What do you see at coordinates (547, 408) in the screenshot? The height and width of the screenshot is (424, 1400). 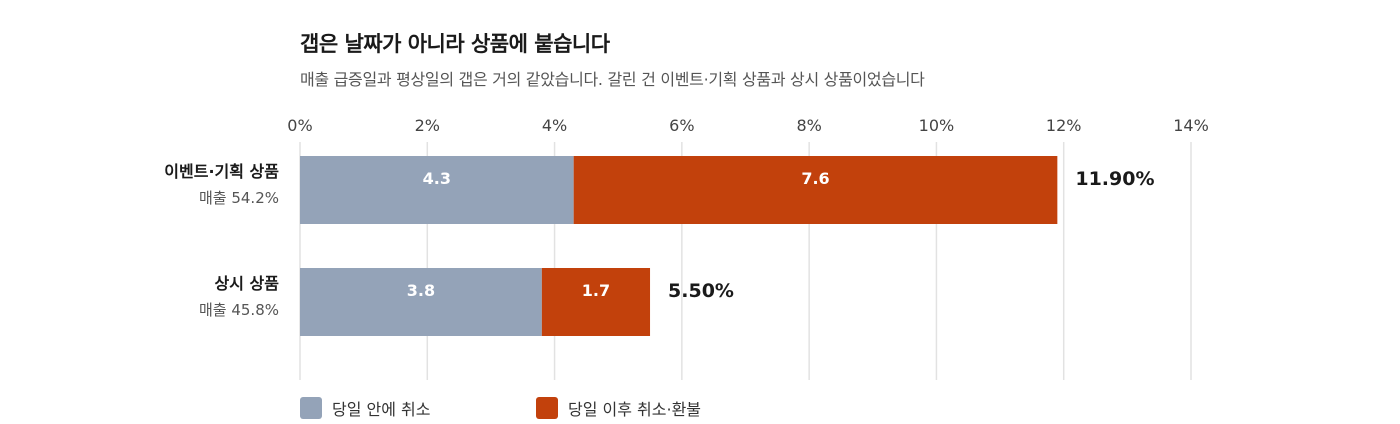 I see `legend-swatch-after` at bounding box center [547, 408].